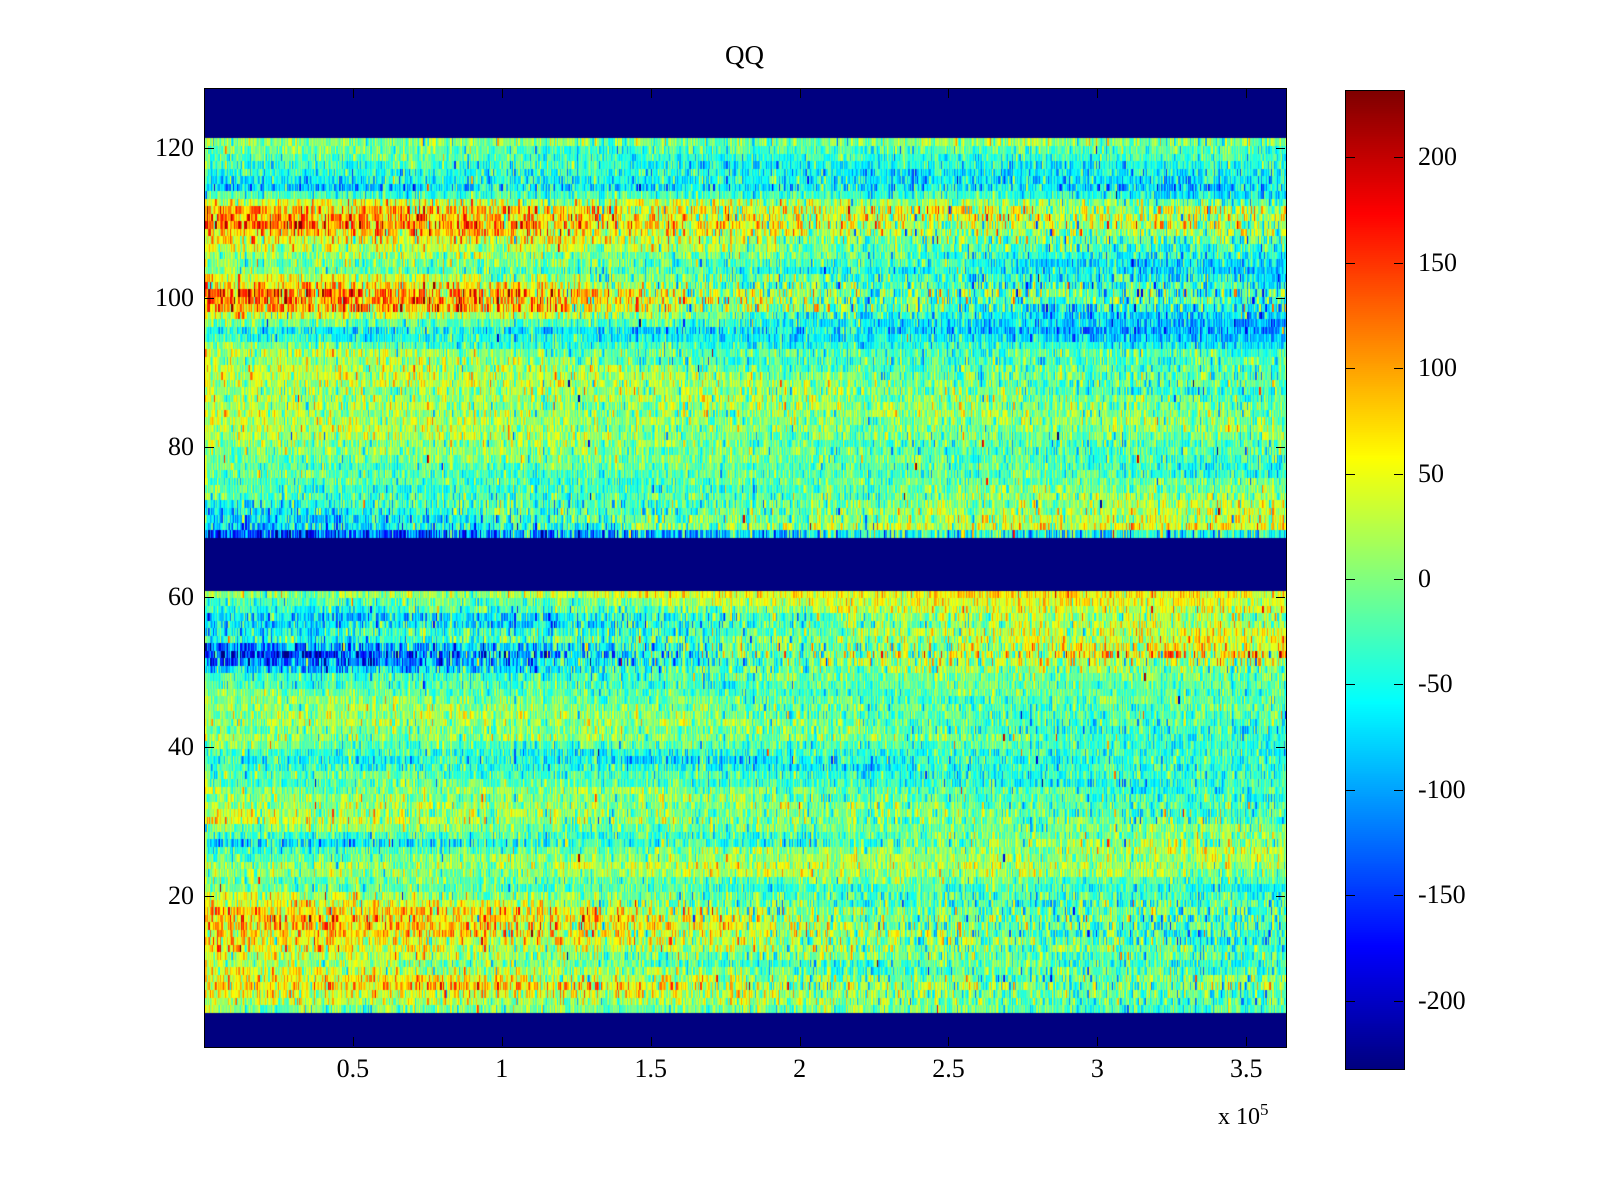  What do you see at coordinates (1097, 1068) in the screenshot?
I see `x-axis-tick-label: 3` at bounding box center [1097, 1068].